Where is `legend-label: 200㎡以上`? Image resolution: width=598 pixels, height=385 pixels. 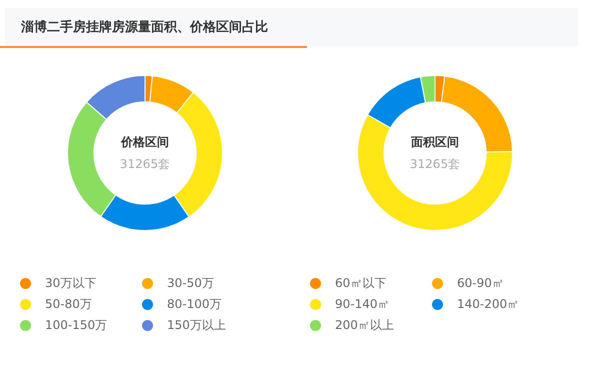
legend-label: 200㎡以上 is located at coordinates (364, 325).